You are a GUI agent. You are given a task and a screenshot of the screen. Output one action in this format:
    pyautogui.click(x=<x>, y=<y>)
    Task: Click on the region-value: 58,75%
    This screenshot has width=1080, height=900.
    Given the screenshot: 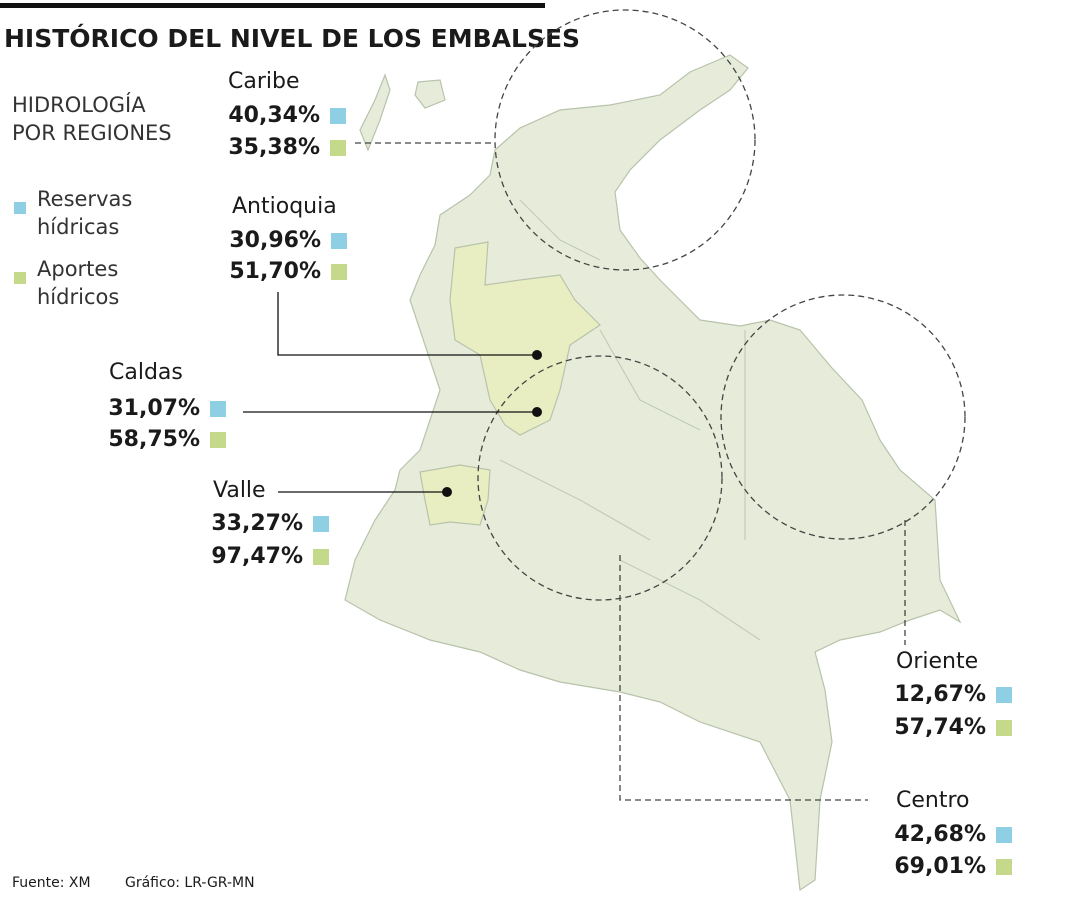 What is the action you would take?
    pyautogui.click(x=154, y=439)
    